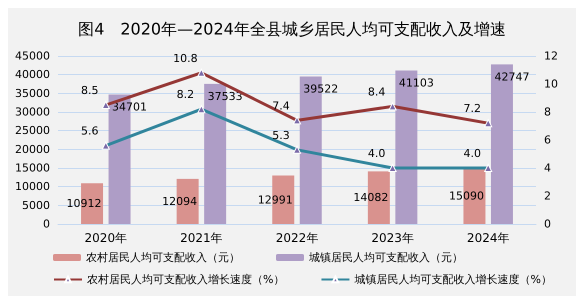  What do you see at coordinates (106, 238) in the screenshot?
I see `x-tick-label: 2020年` at bounding box center [106, 238].